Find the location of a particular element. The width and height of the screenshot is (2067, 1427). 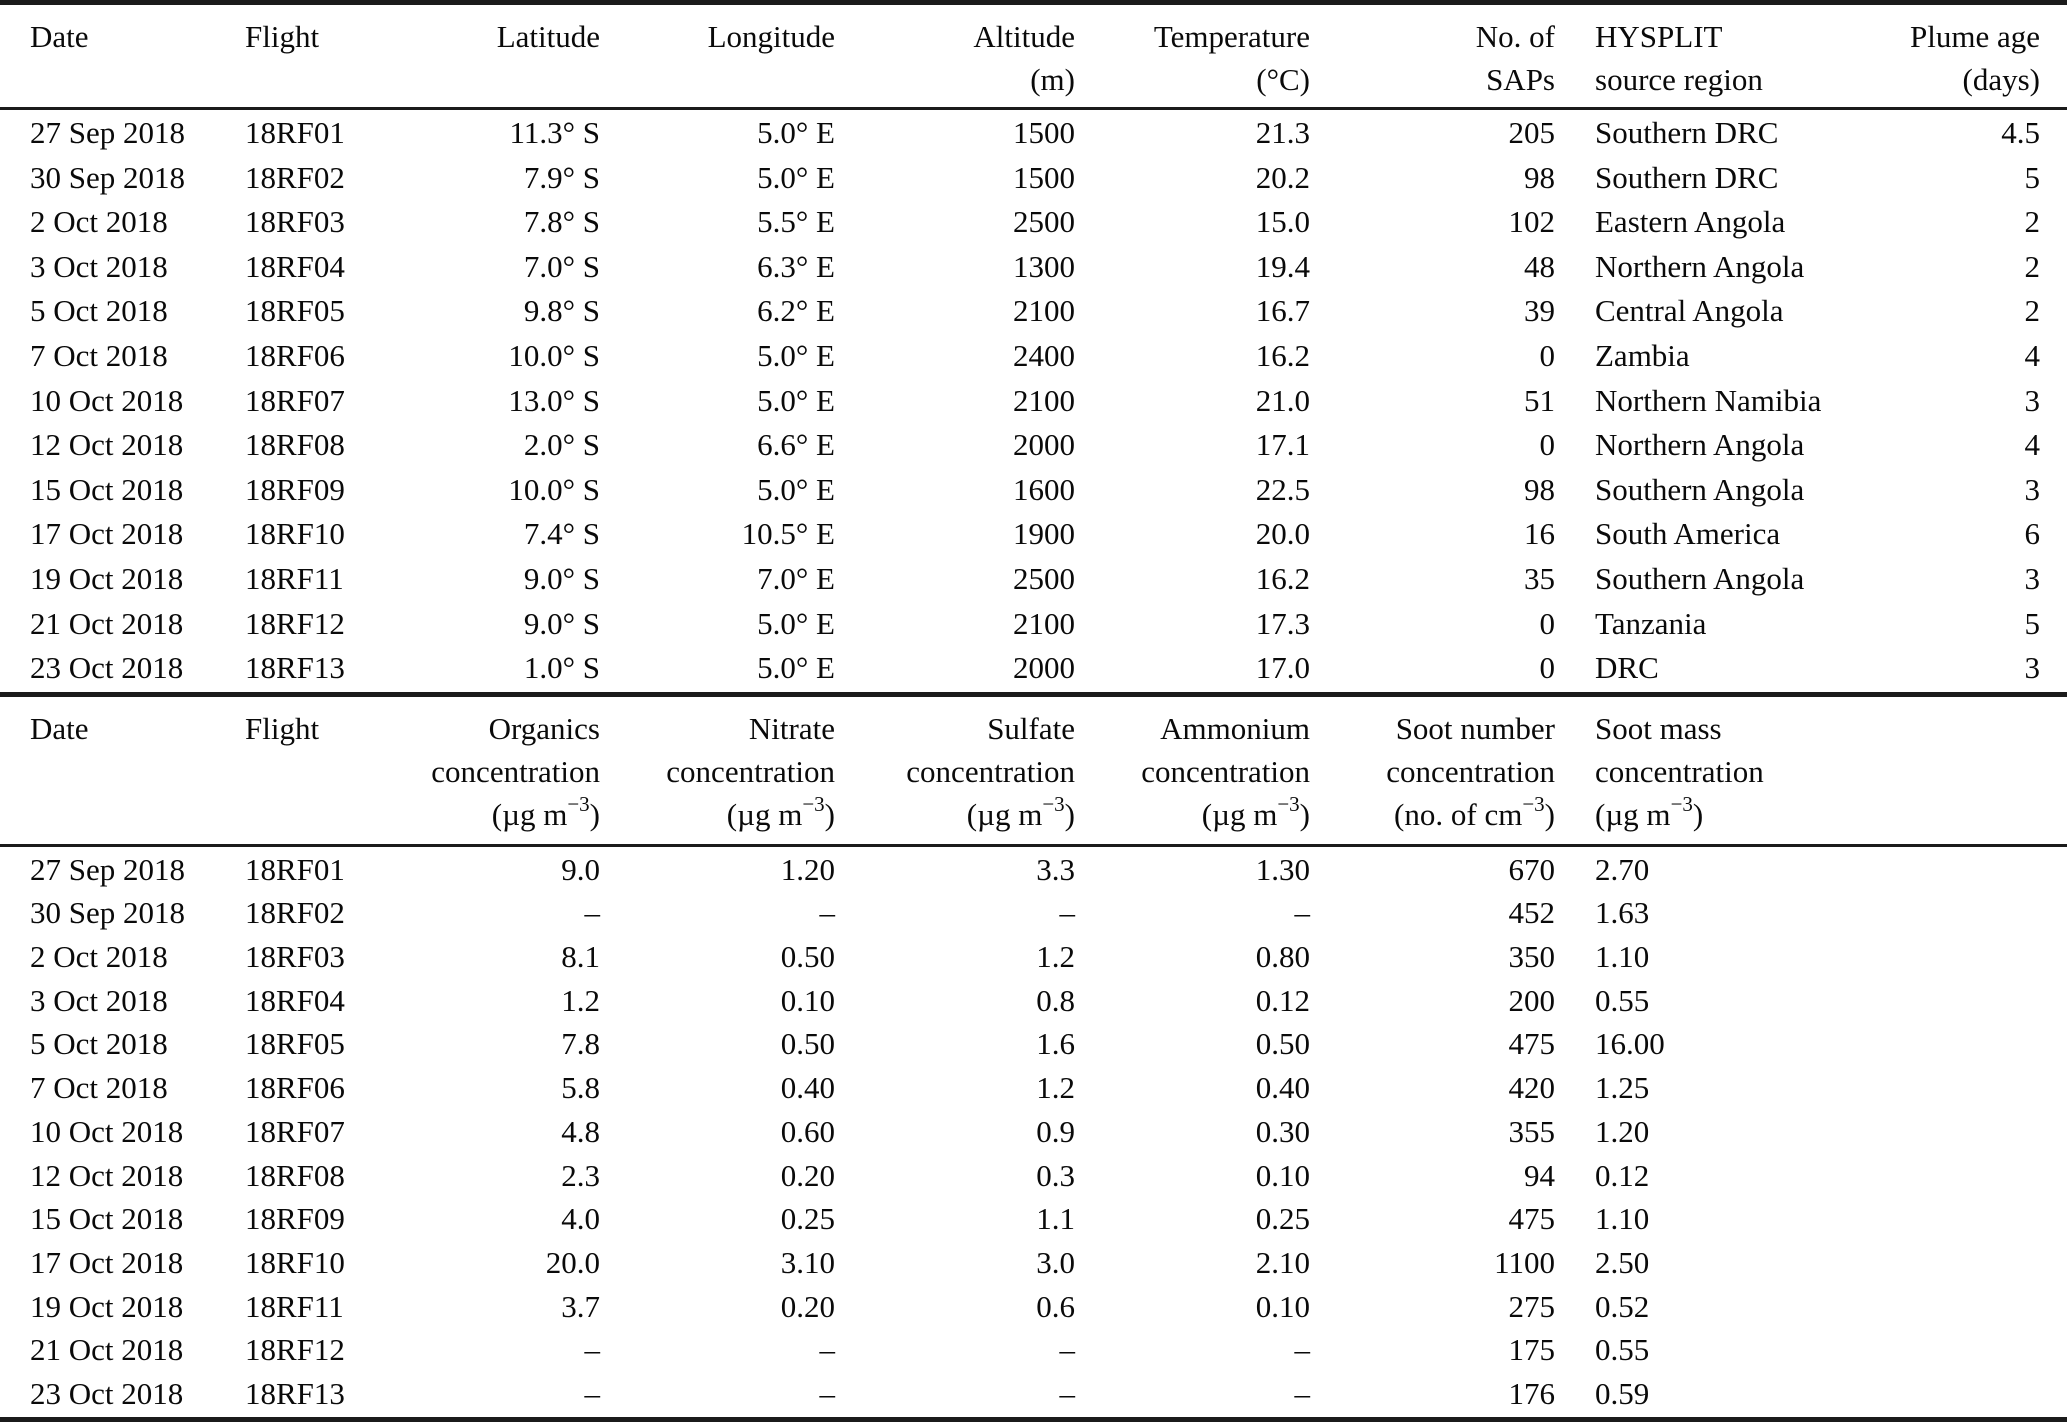

column-header: Sulfate concentration (µg m−3) is located at coordinates (990, 771).